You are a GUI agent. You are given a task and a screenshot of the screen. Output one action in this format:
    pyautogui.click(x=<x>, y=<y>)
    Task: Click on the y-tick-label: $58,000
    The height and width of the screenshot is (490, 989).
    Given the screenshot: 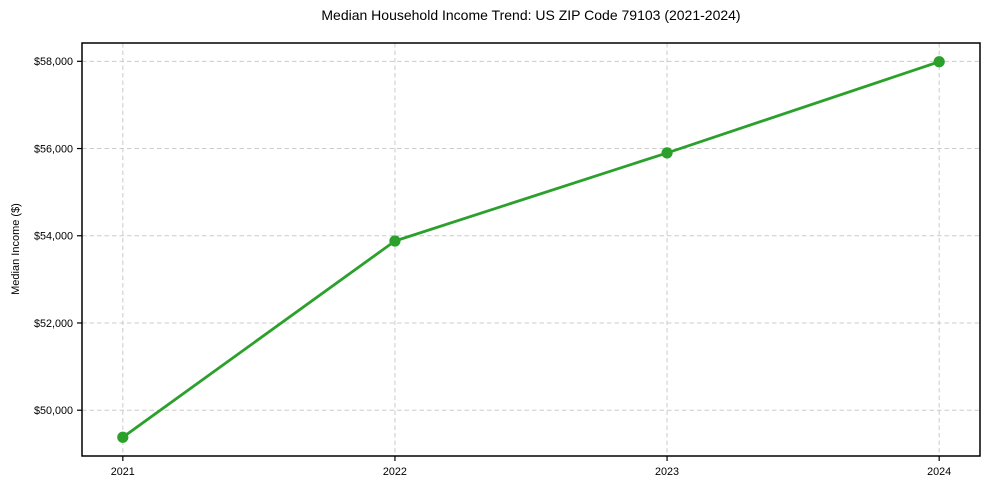 What is the action you would take?
    pyautogui.click(x=53, y=62)
    